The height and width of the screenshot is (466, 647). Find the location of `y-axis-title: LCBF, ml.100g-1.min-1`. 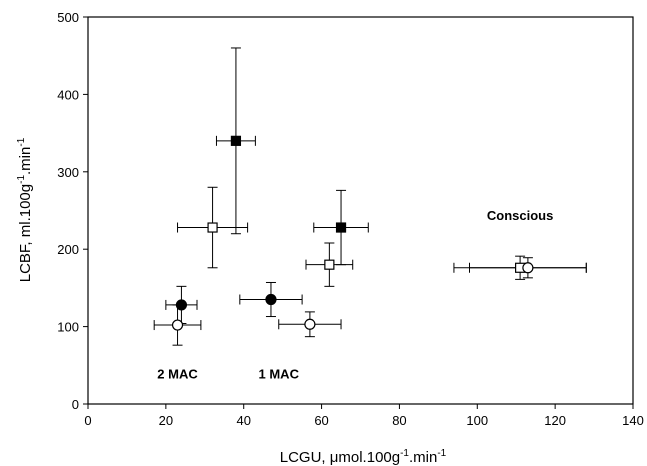

y-axis-title: LCBF, ml.100g-1.min-1 is located at coordinates (25, 209).